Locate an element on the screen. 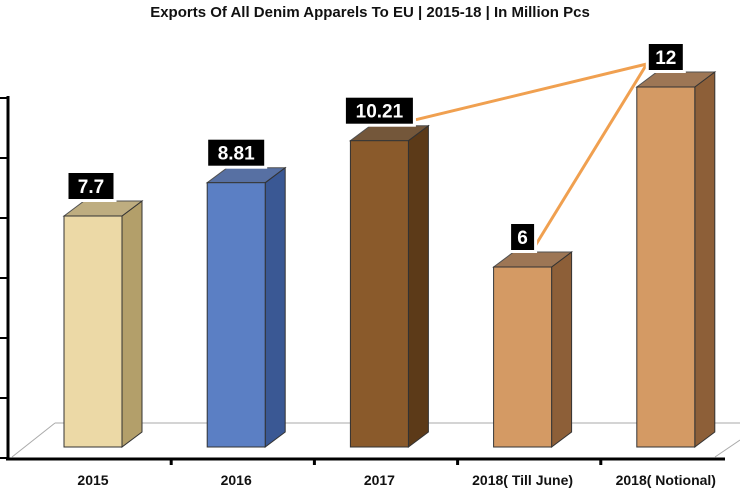 The width and height of the screenshot is (740, 493). floor-edge-right is located at coordinates (727, 448).